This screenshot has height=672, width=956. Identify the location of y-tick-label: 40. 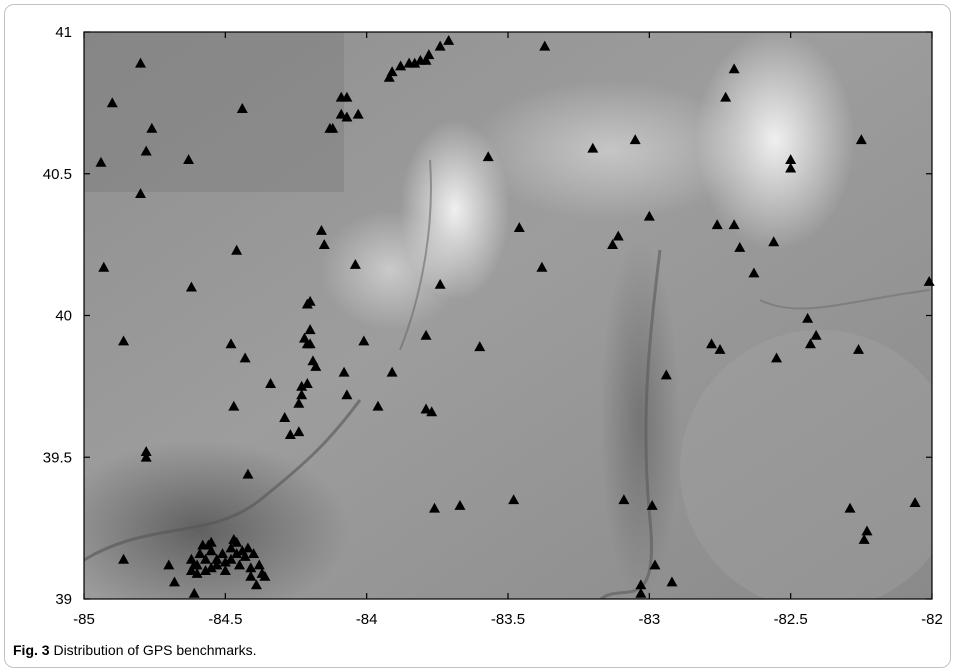
(63, 316).